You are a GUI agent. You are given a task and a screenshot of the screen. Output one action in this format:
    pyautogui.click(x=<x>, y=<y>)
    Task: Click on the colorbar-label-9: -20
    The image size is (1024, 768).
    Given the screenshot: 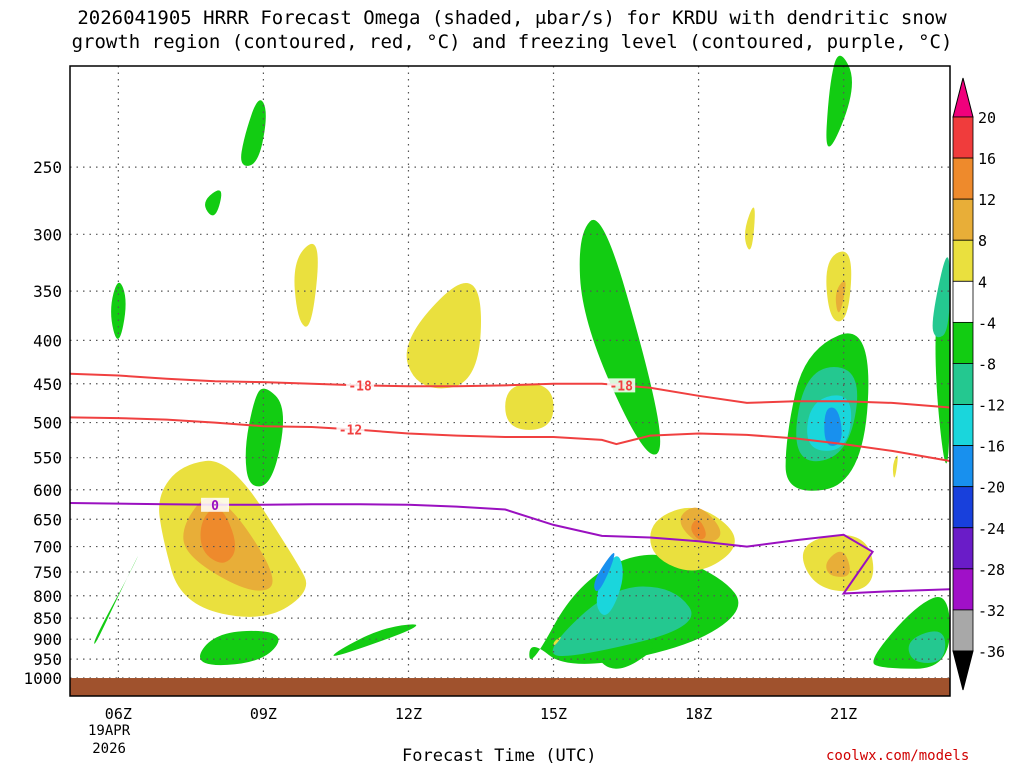 What is the action you would take?
    pyautogui.click(x=991, y=488)
    